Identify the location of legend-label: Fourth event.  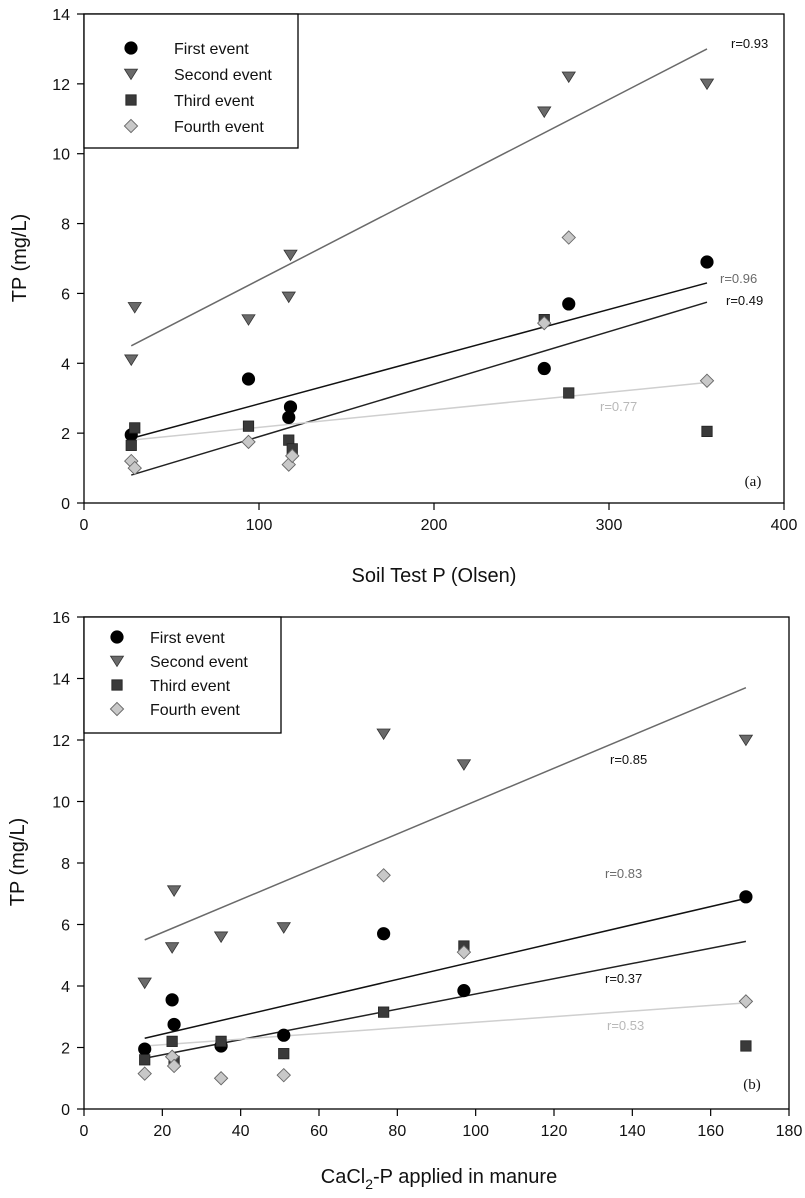
(195, 710).